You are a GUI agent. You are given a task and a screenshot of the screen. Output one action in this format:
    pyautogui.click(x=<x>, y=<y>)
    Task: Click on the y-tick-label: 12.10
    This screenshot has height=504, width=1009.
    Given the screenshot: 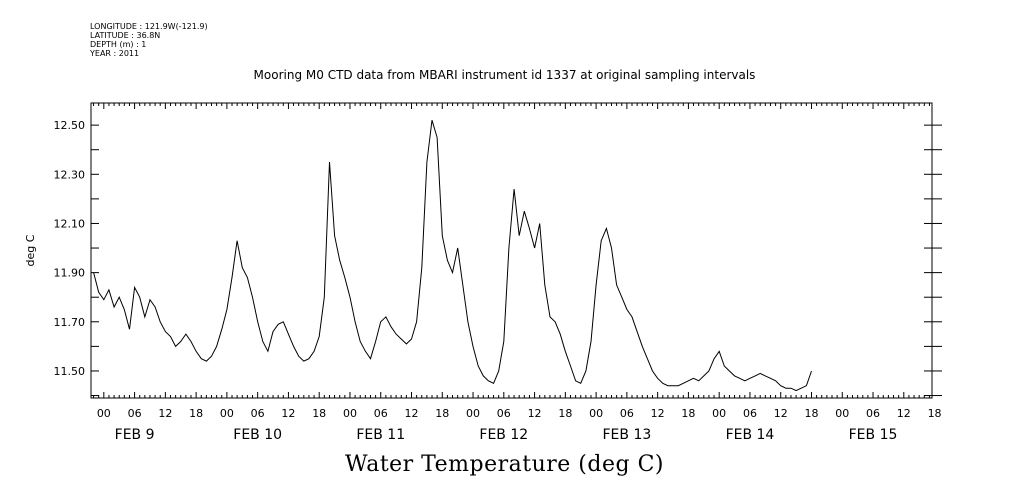 What is the action you would take?
    pyautogui.click(x=70, y=223)
    